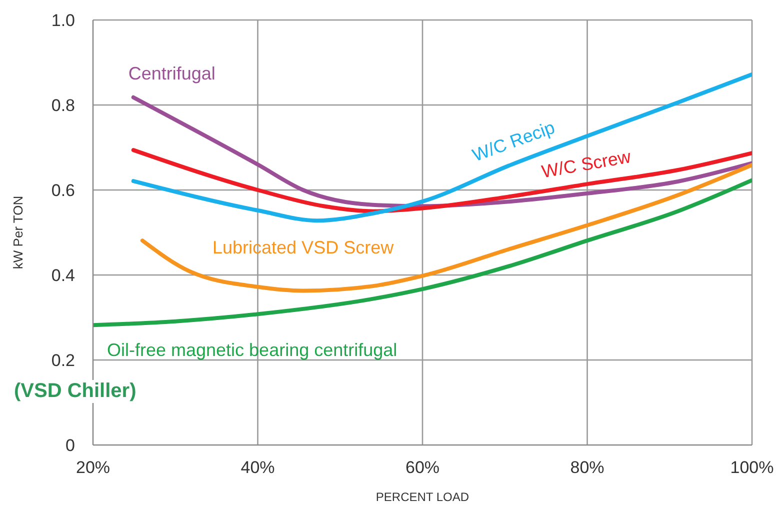 This screenshot has height=505, width=778. What do you see at coordinates (587, 164) in the screenshot?
I see `text: W/C Screw` at bounding box center [587, 164].